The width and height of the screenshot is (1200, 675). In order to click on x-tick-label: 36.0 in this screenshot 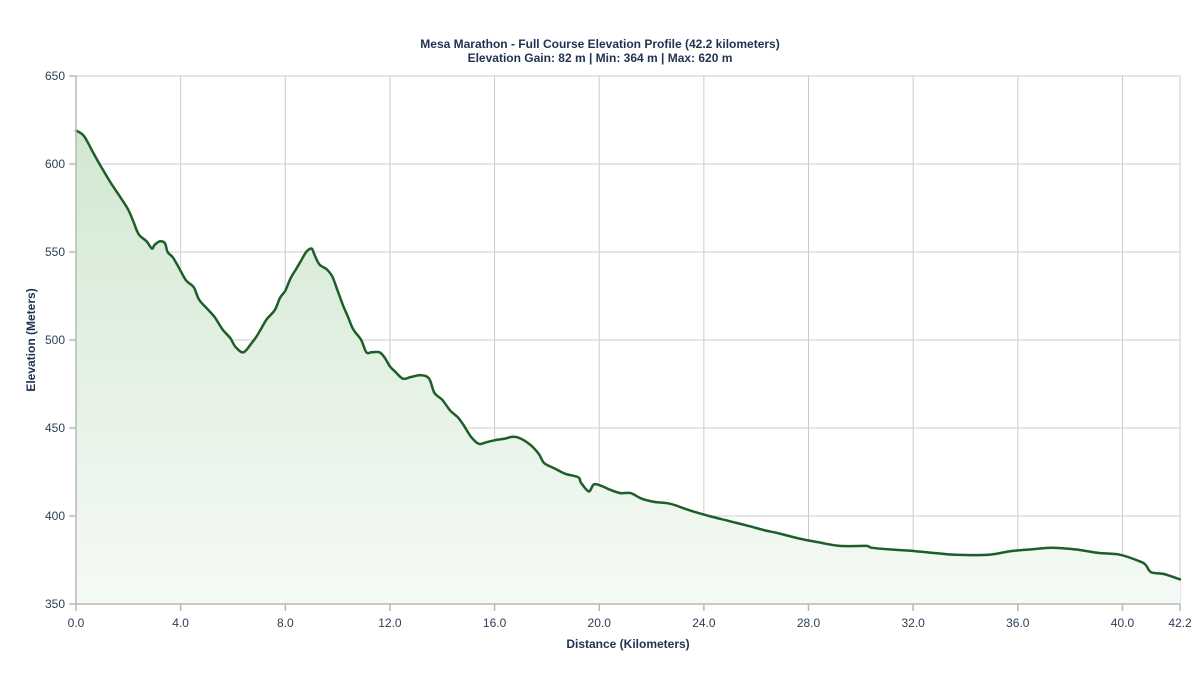, I will do `click(1018, 623)`.